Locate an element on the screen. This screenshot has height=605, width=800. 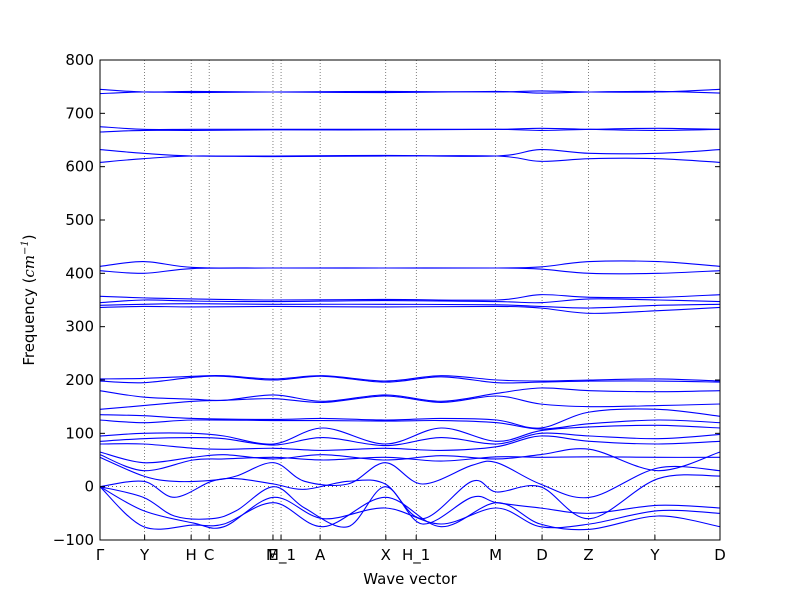
y-axis-label: Frequency (cm−1) is located at coordinates (29, 299).